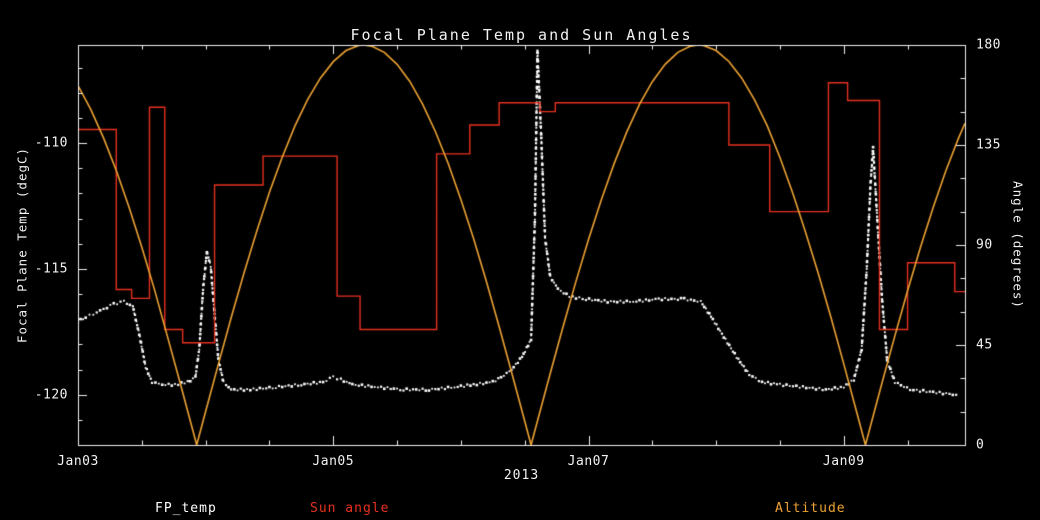  I want to click on legend-fp-temp: FP_temp, so click(186, 508).